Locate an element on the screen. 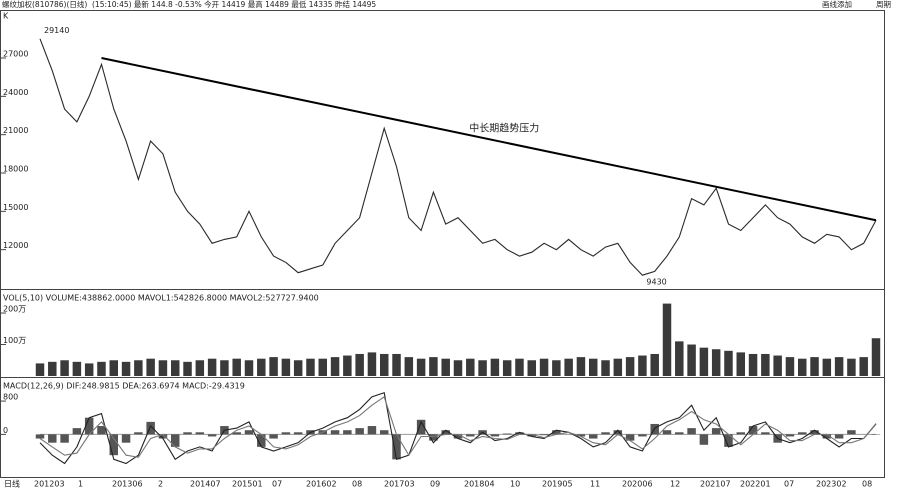 The image size is (900, 490). x-axis-label: 1 is located at coordinates (80, 484).